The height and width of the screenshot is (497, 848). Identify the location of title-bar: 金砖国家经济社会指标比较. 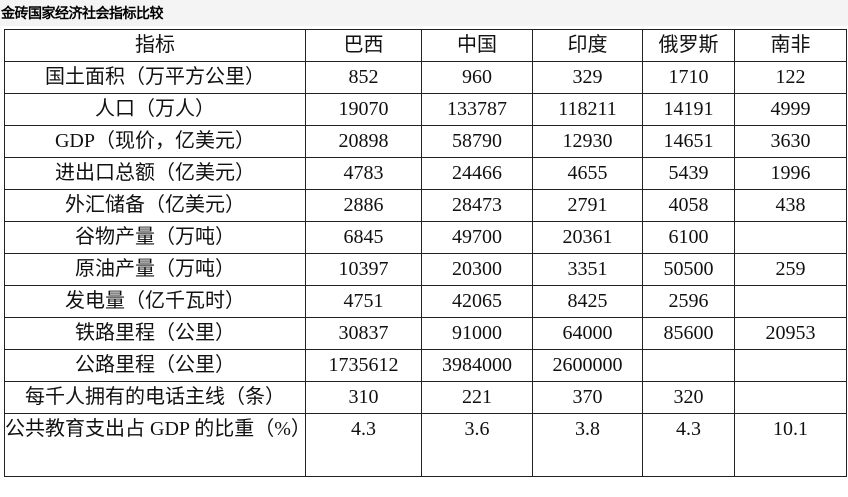
(424, 13).